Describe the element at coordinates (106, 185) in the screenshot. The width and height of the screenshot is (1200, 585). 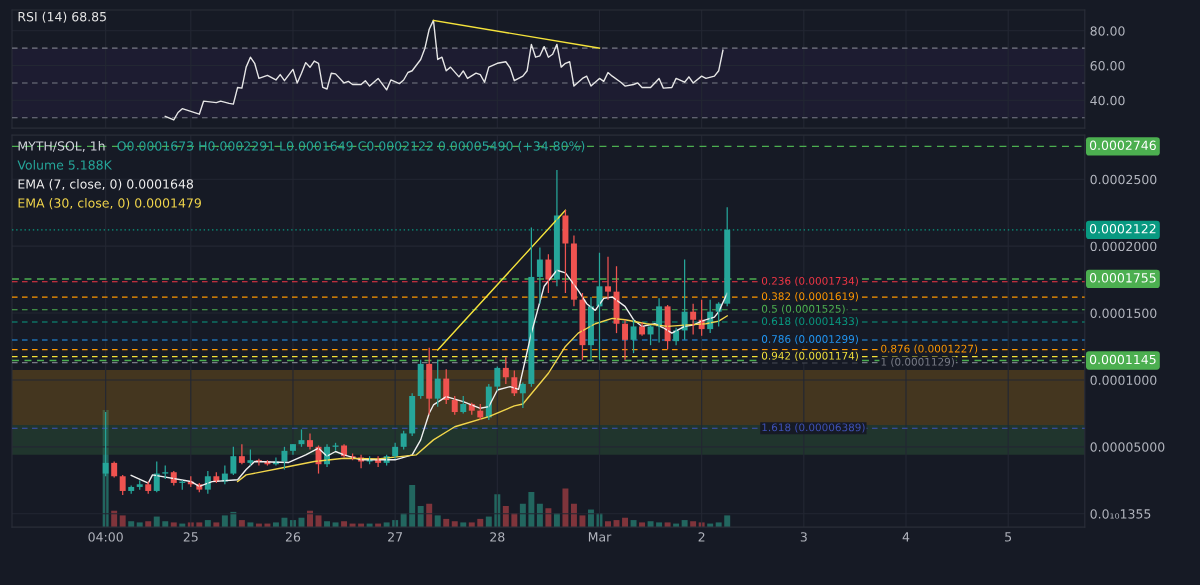
I see `text: EMA (7, close, 0) 0.0001648` at that location.